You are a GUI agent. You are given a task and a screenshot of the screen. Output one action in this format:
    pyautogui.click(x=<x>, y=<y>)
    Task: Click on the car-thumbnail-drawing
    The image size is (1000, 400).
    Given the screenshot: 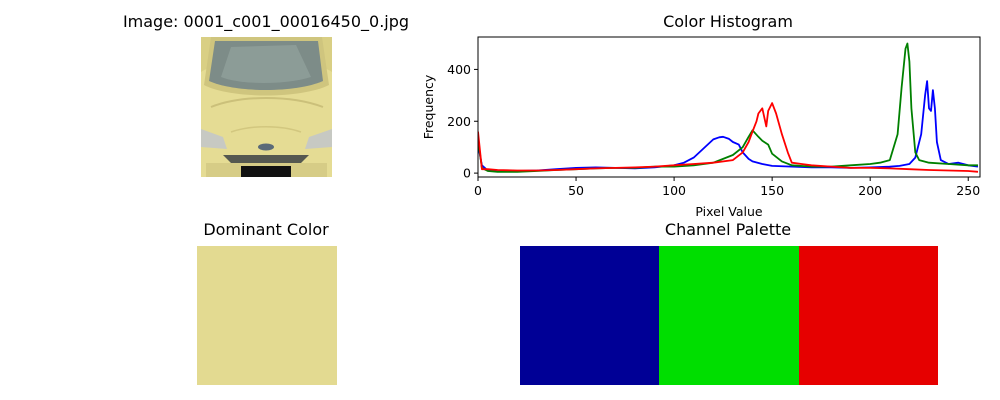 What is the action you would take?
    pyautogui.click(x=266, y=107)
    